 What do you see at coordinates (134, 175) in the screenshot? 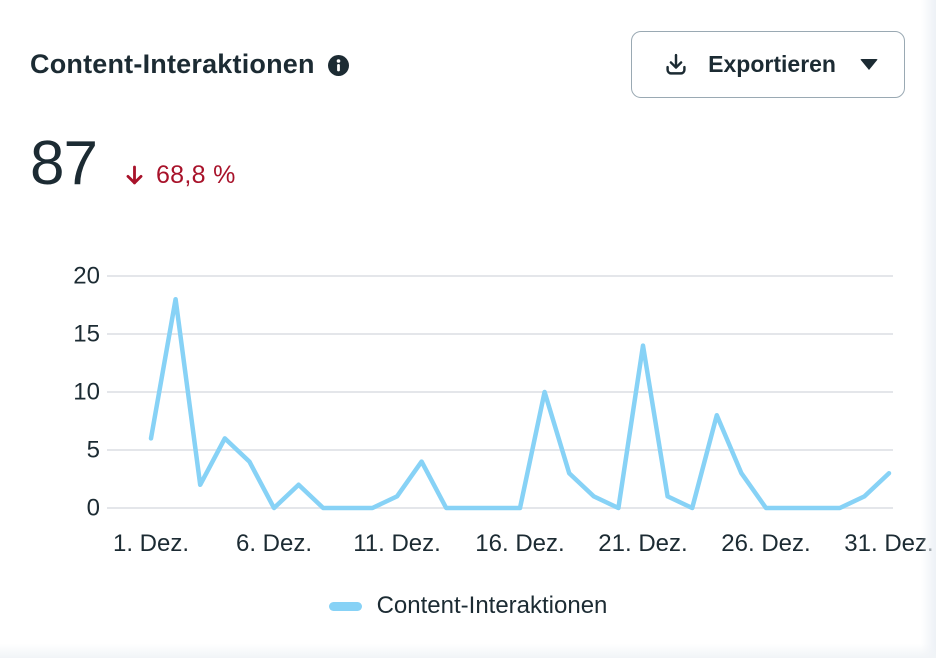
I see `arrow-down-icon` at bounding box center [134, 175].